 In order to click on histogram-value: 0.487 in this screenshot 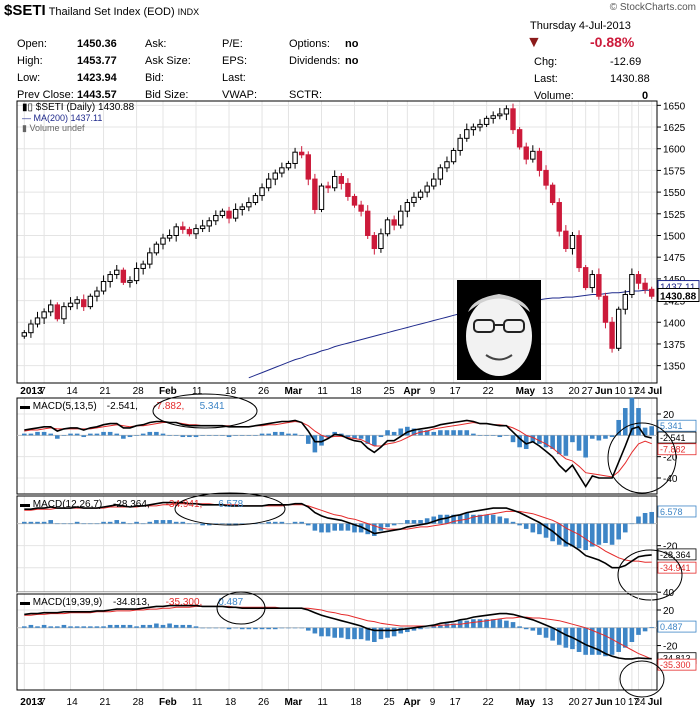, I will do `click(230, 602)`.